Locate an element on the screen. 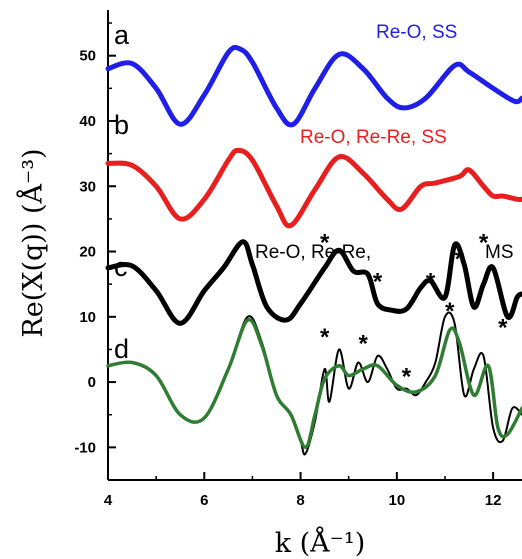  panel-label-b: b is located at coordinates (121, 125).